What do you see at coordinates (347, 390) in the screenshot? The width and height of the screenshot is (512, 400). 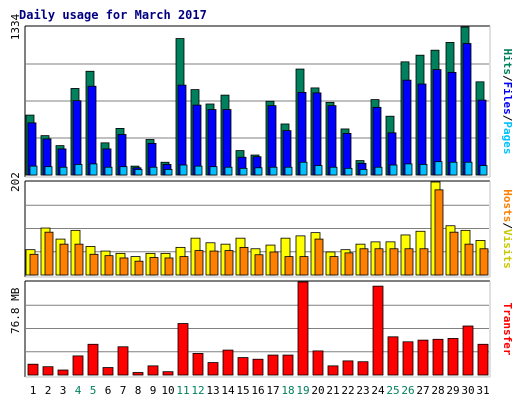 I see `day-label: 22` at bounding box center [347, 390].